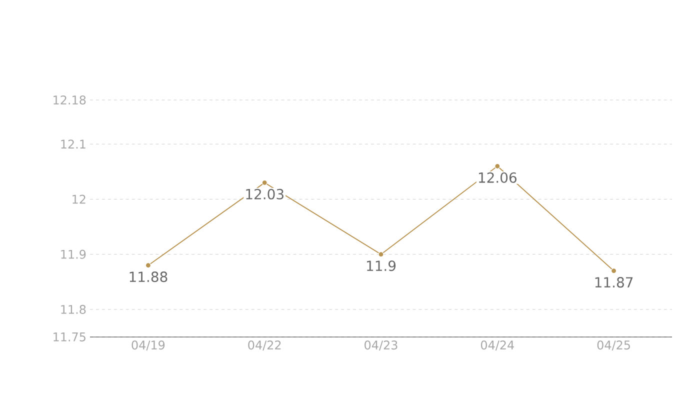 Image resolution: width=700 pixels, height=400 pixels. I want to click on data-label: 11.88, so click(149, 277).